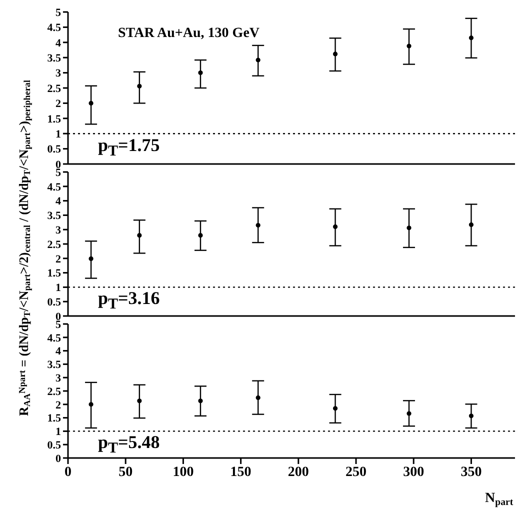 The image size is (523, 516). What do you see at coordinates (183, 472) in the screenshot?
I see `x-tick-label: 100` at bounding box center [183, 472].